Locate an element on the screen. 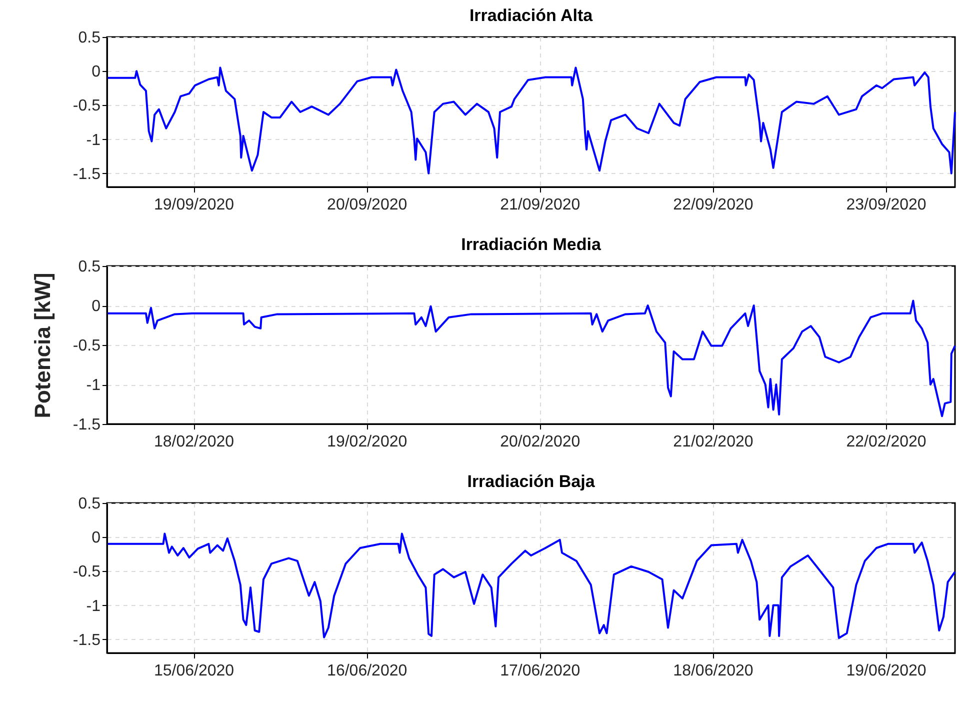 This screenshot has height=727, width=959. x-tick-label: 18/02/2020 is located at coordinates (194, 442).